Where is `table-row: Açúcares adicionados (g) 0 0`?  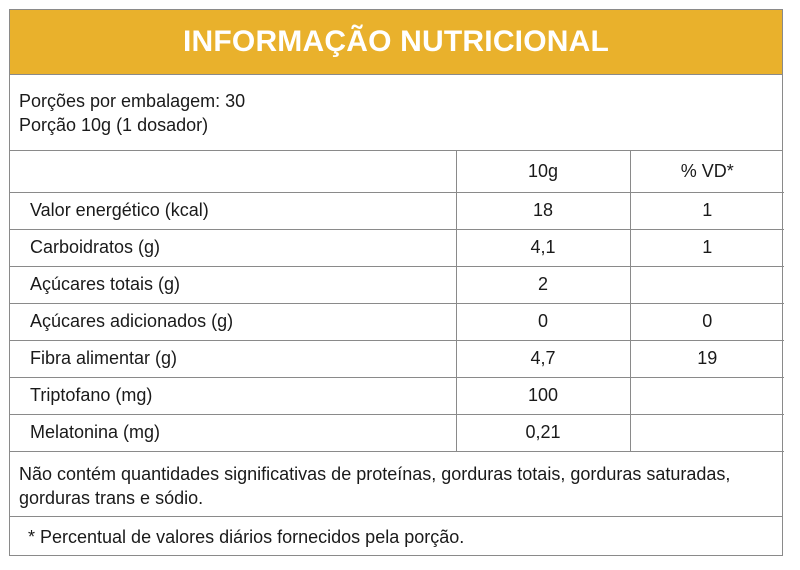 table-row: Açúcares adicionados (g) 0 0 is located at coordinates (397, 322).